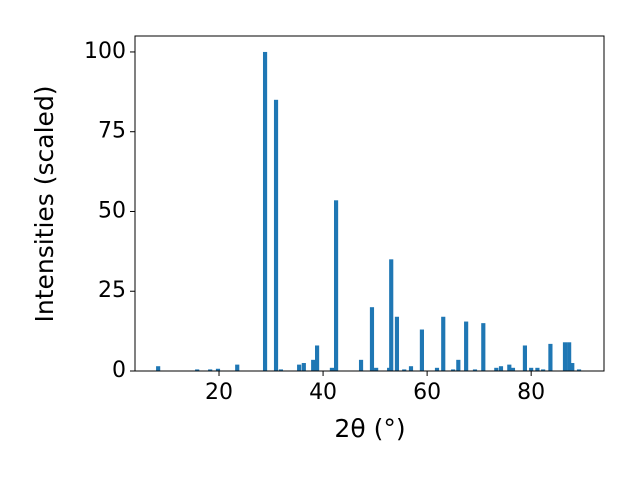 The width and height of the screenshot is (640, 480). Describe the element at coordinates (369, 428) in the screenshot. I see `x-axis-label: 2θ (°)` at that location.